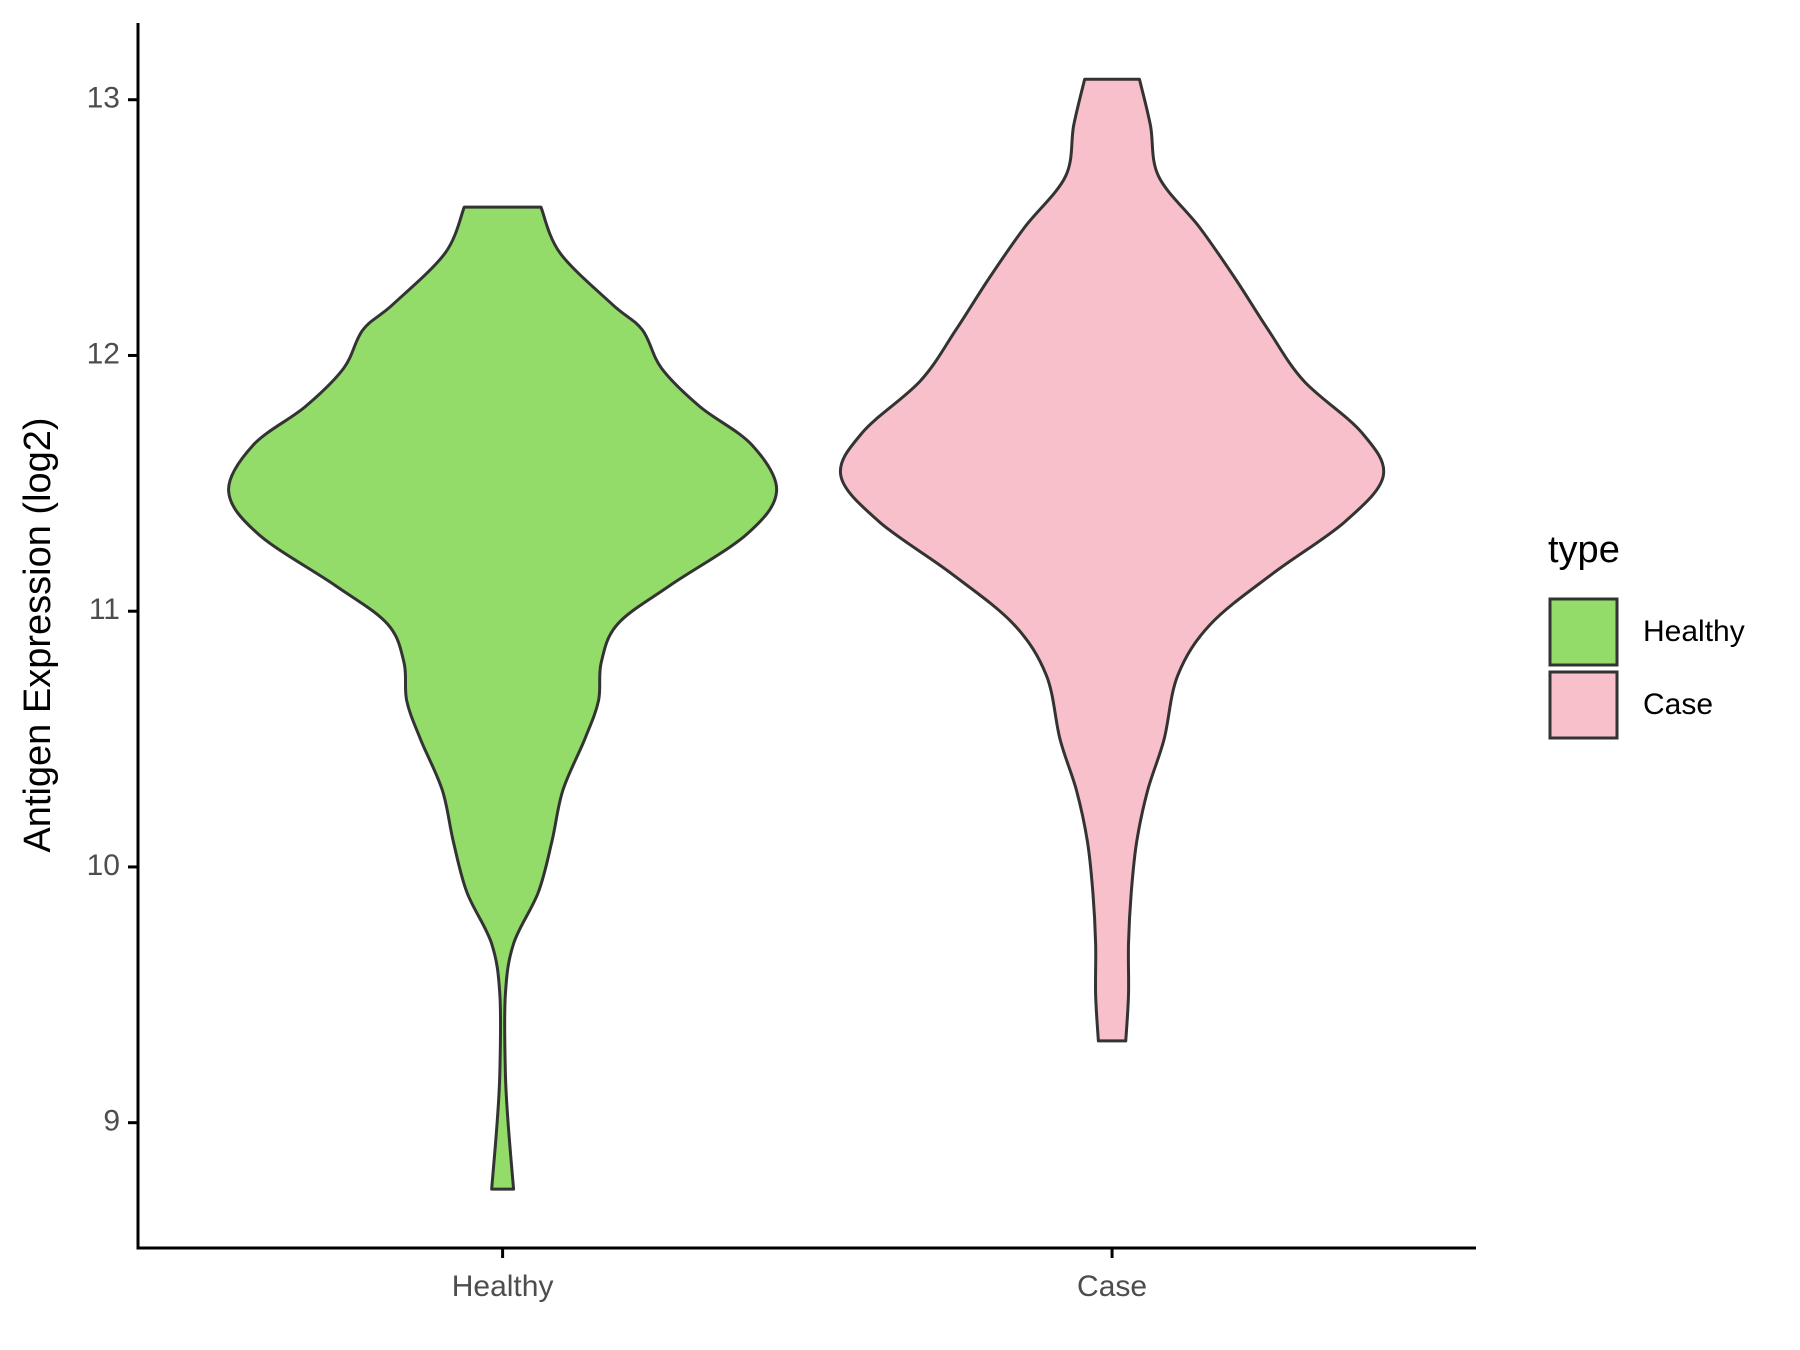 The image size is (1800, 1350). I want to click on legend-title: type, so click(1584, 550).